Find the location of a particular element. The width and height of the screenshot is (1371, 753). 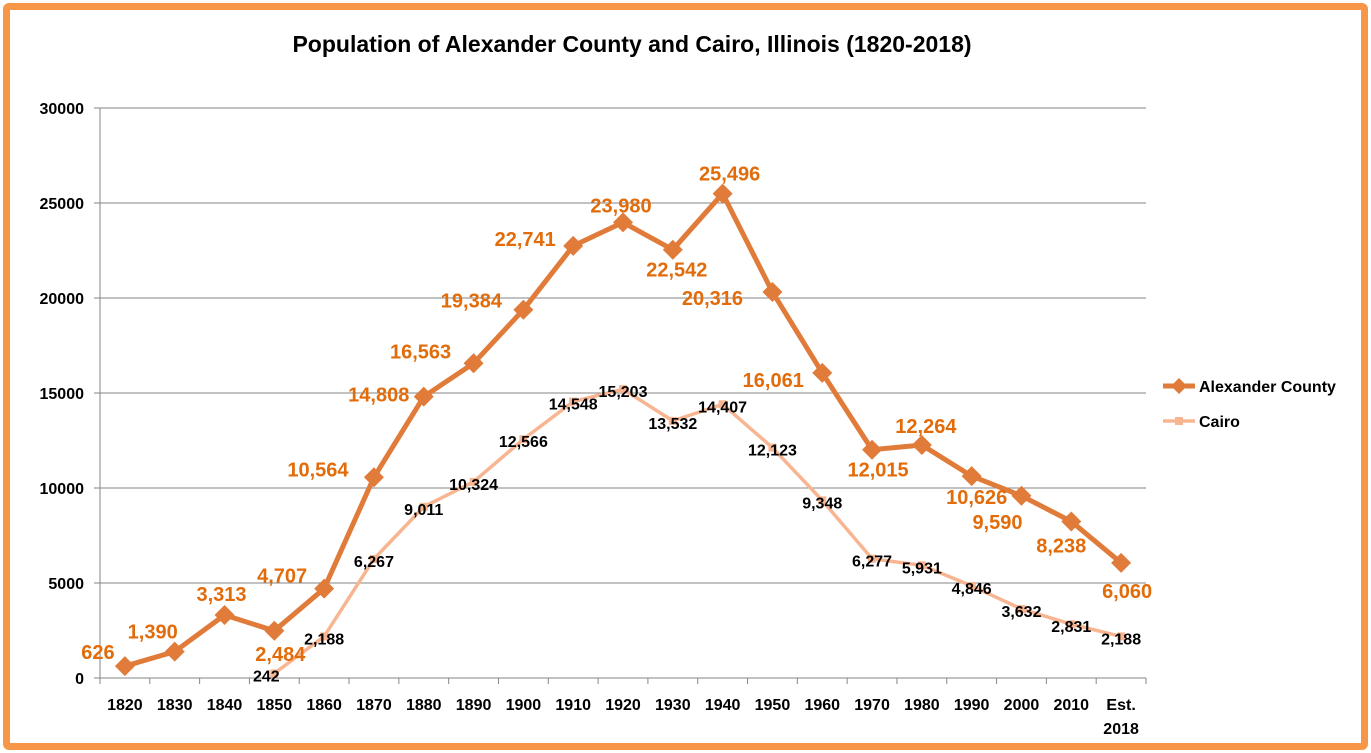

x-tick-label: 1960 is located at coordinates (822, 705).